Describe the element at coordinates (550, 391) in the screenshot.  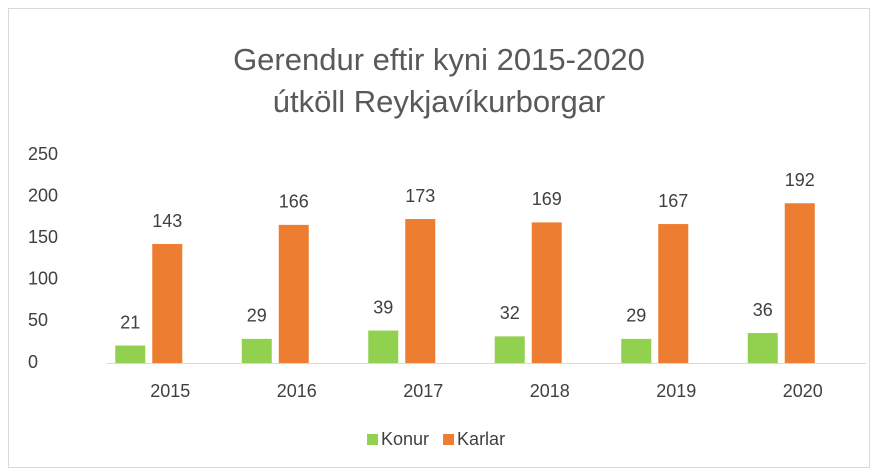
I see `x-tick-label: 2018` at that location.